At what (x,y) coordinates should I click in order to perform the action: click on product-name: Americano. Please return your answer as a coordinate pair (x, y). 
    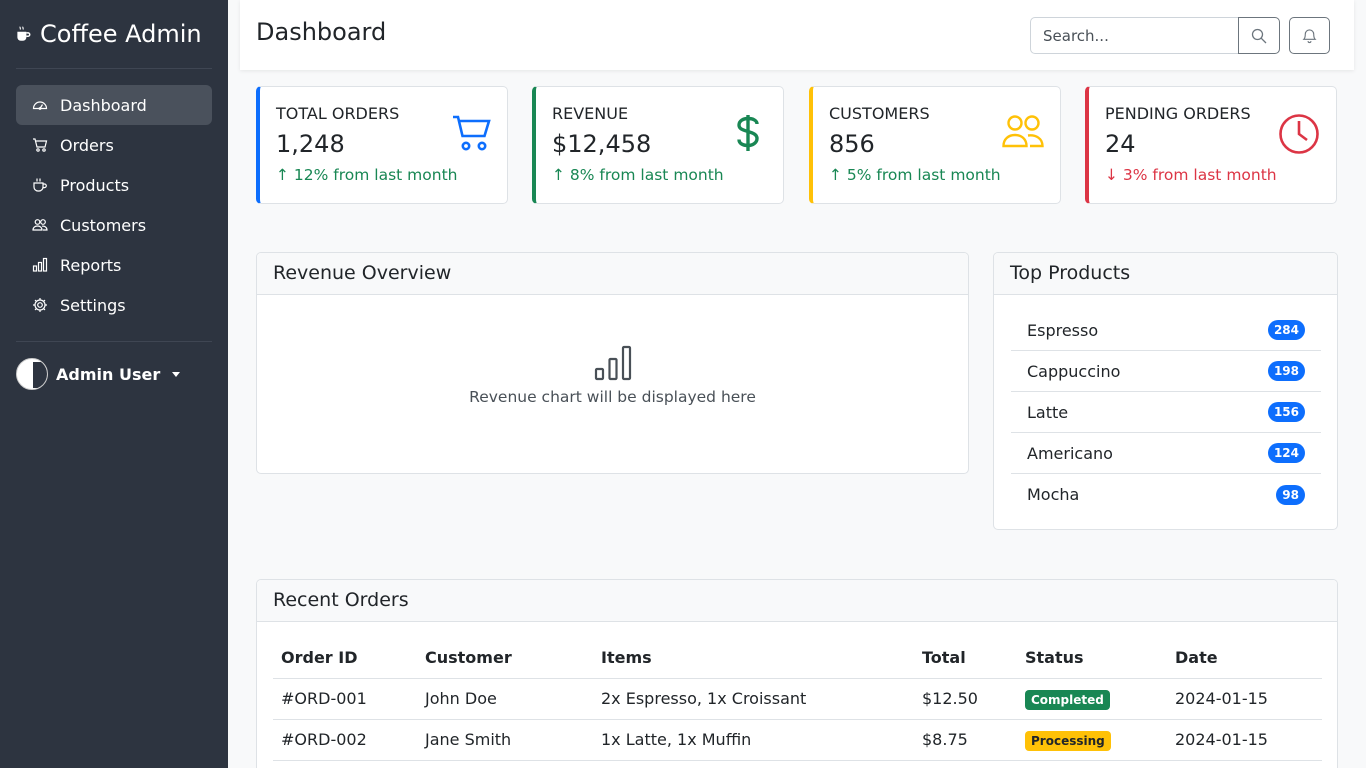
    Looking at the image, I should click on (1070, 453).